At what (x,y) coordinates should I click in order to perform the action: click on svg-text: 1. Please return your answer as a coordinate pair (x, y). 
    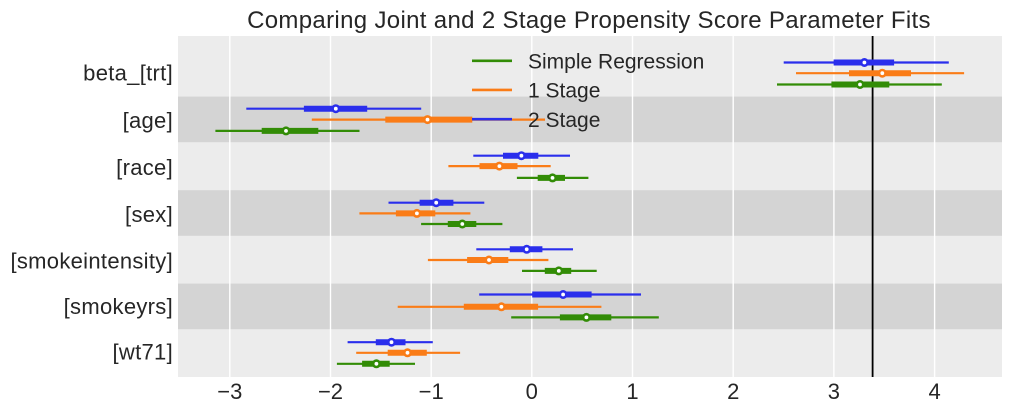
    Looking at the image, I should click on (632, 391).